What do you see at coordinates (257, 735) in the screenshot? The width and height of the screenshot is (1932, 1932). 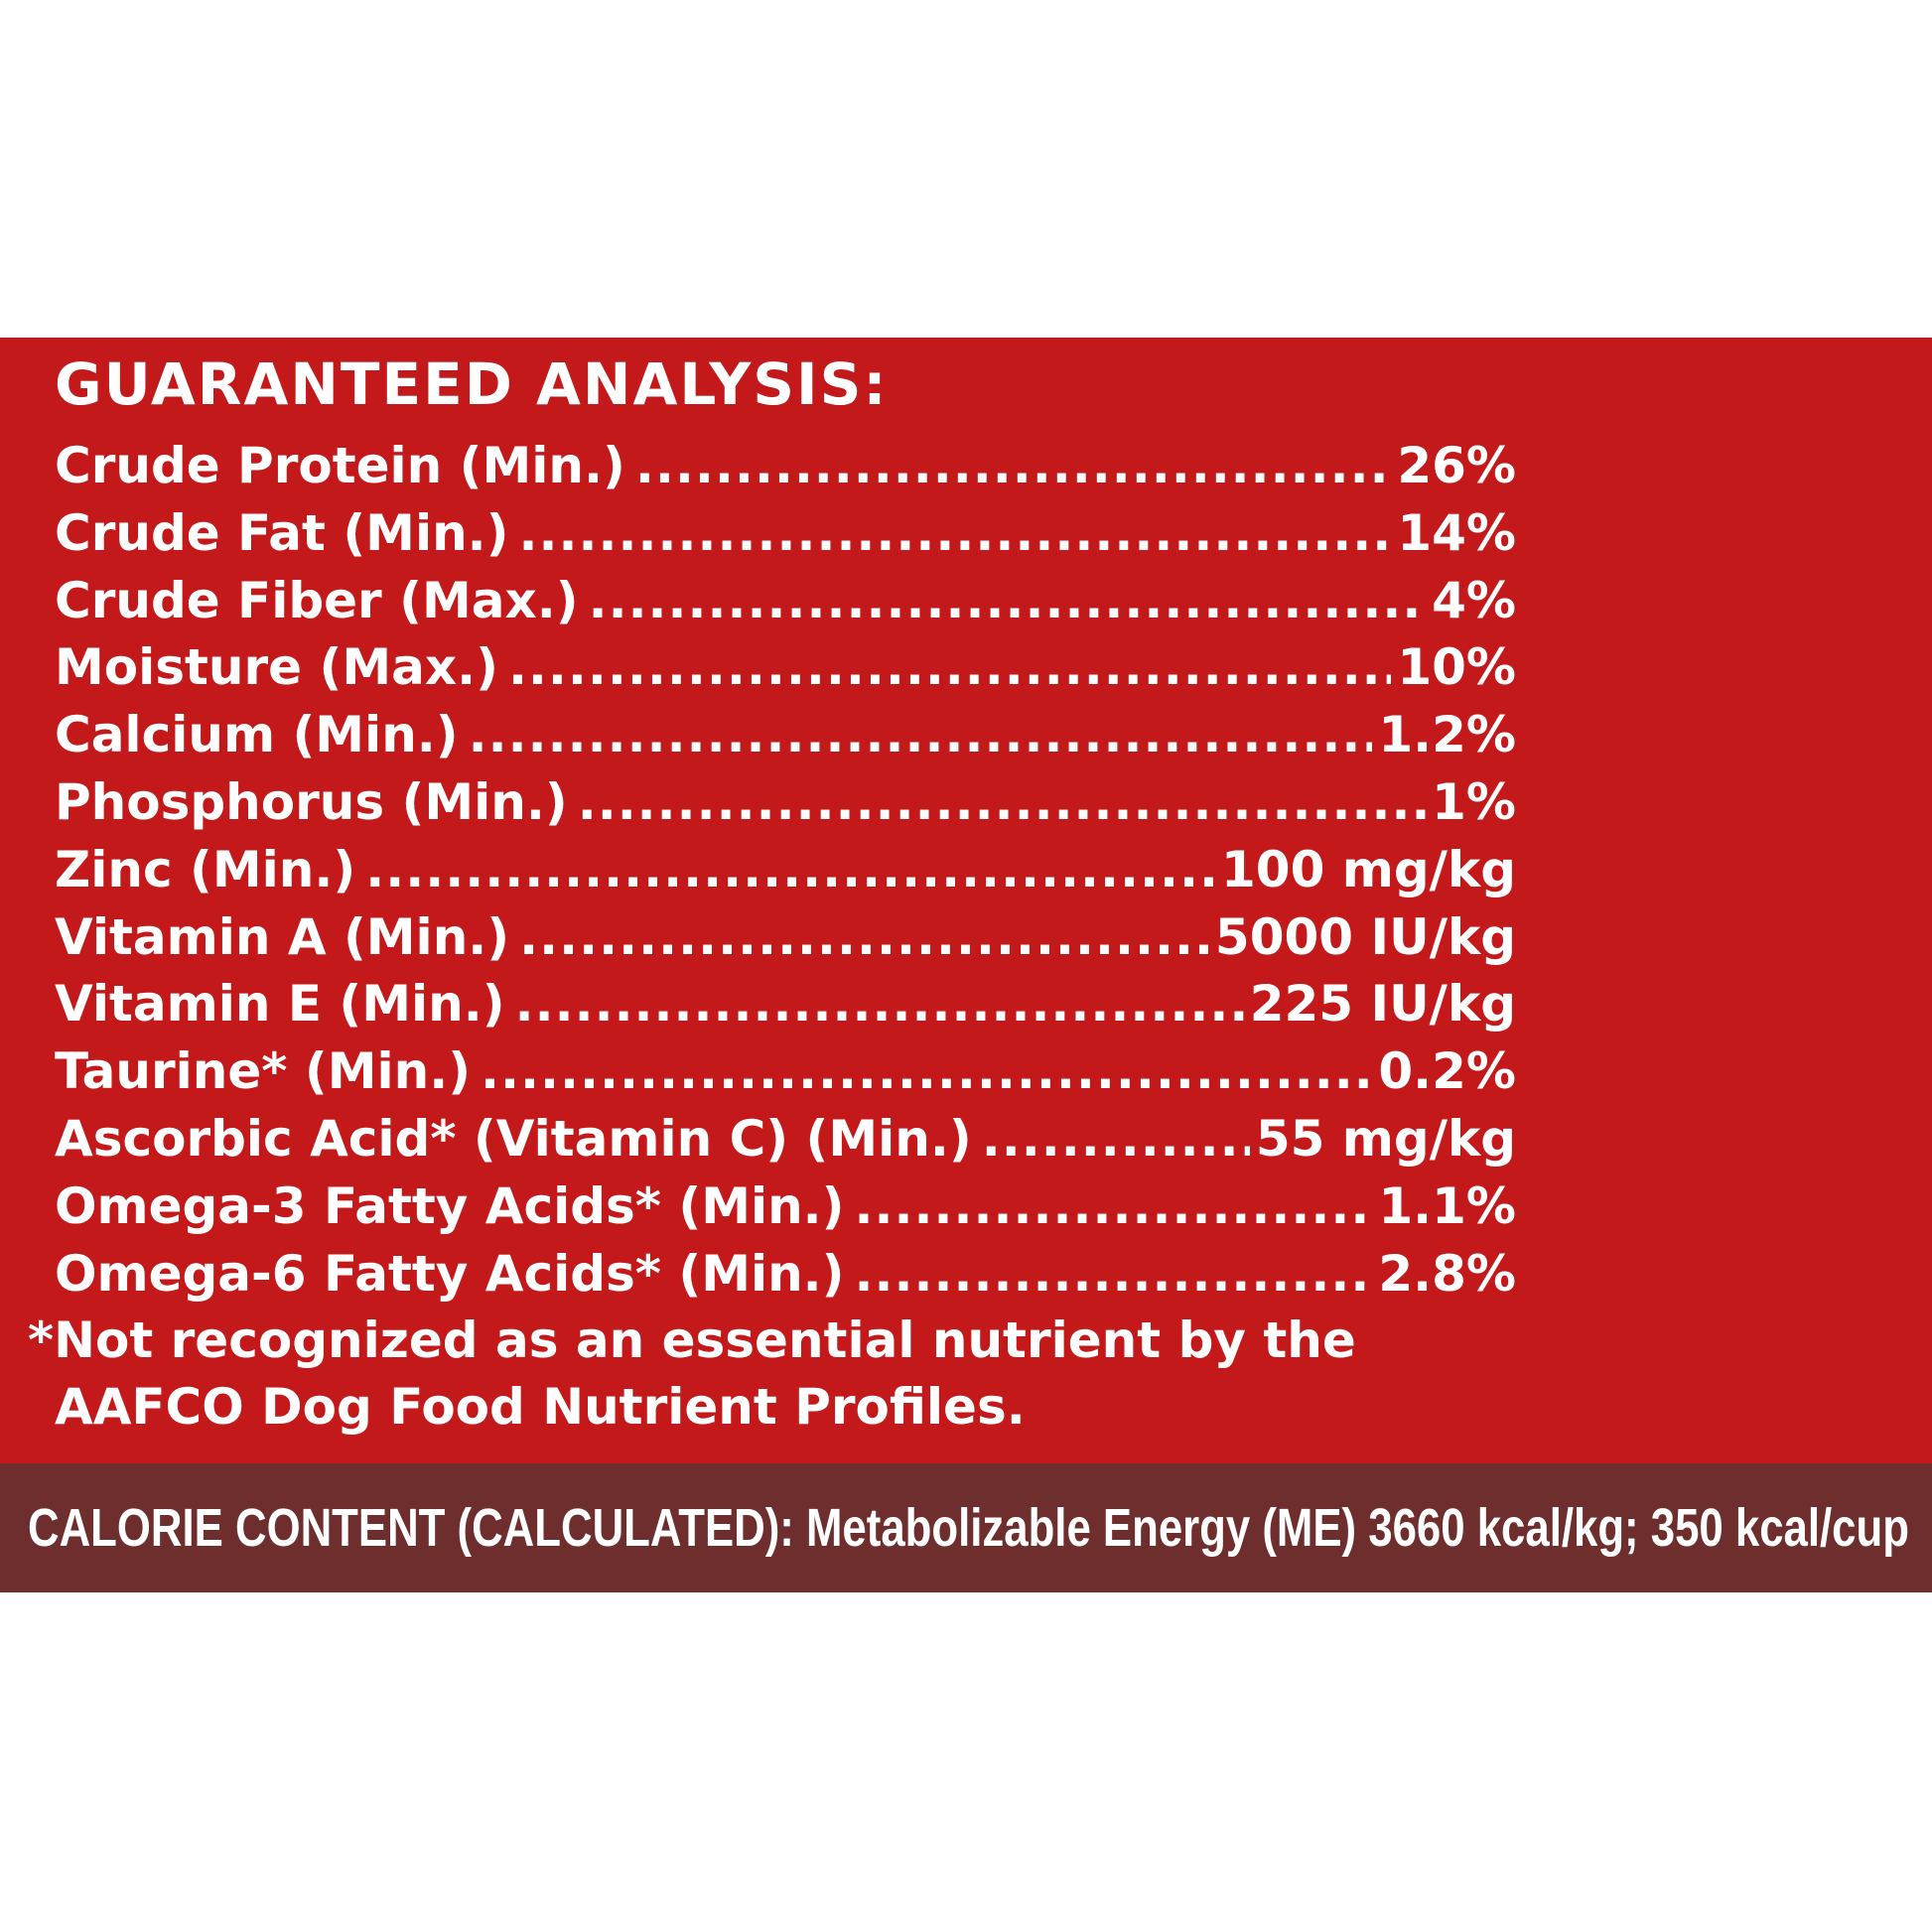 I see `row-label: Calcium (Min.)` at bounding box center [257, 735].